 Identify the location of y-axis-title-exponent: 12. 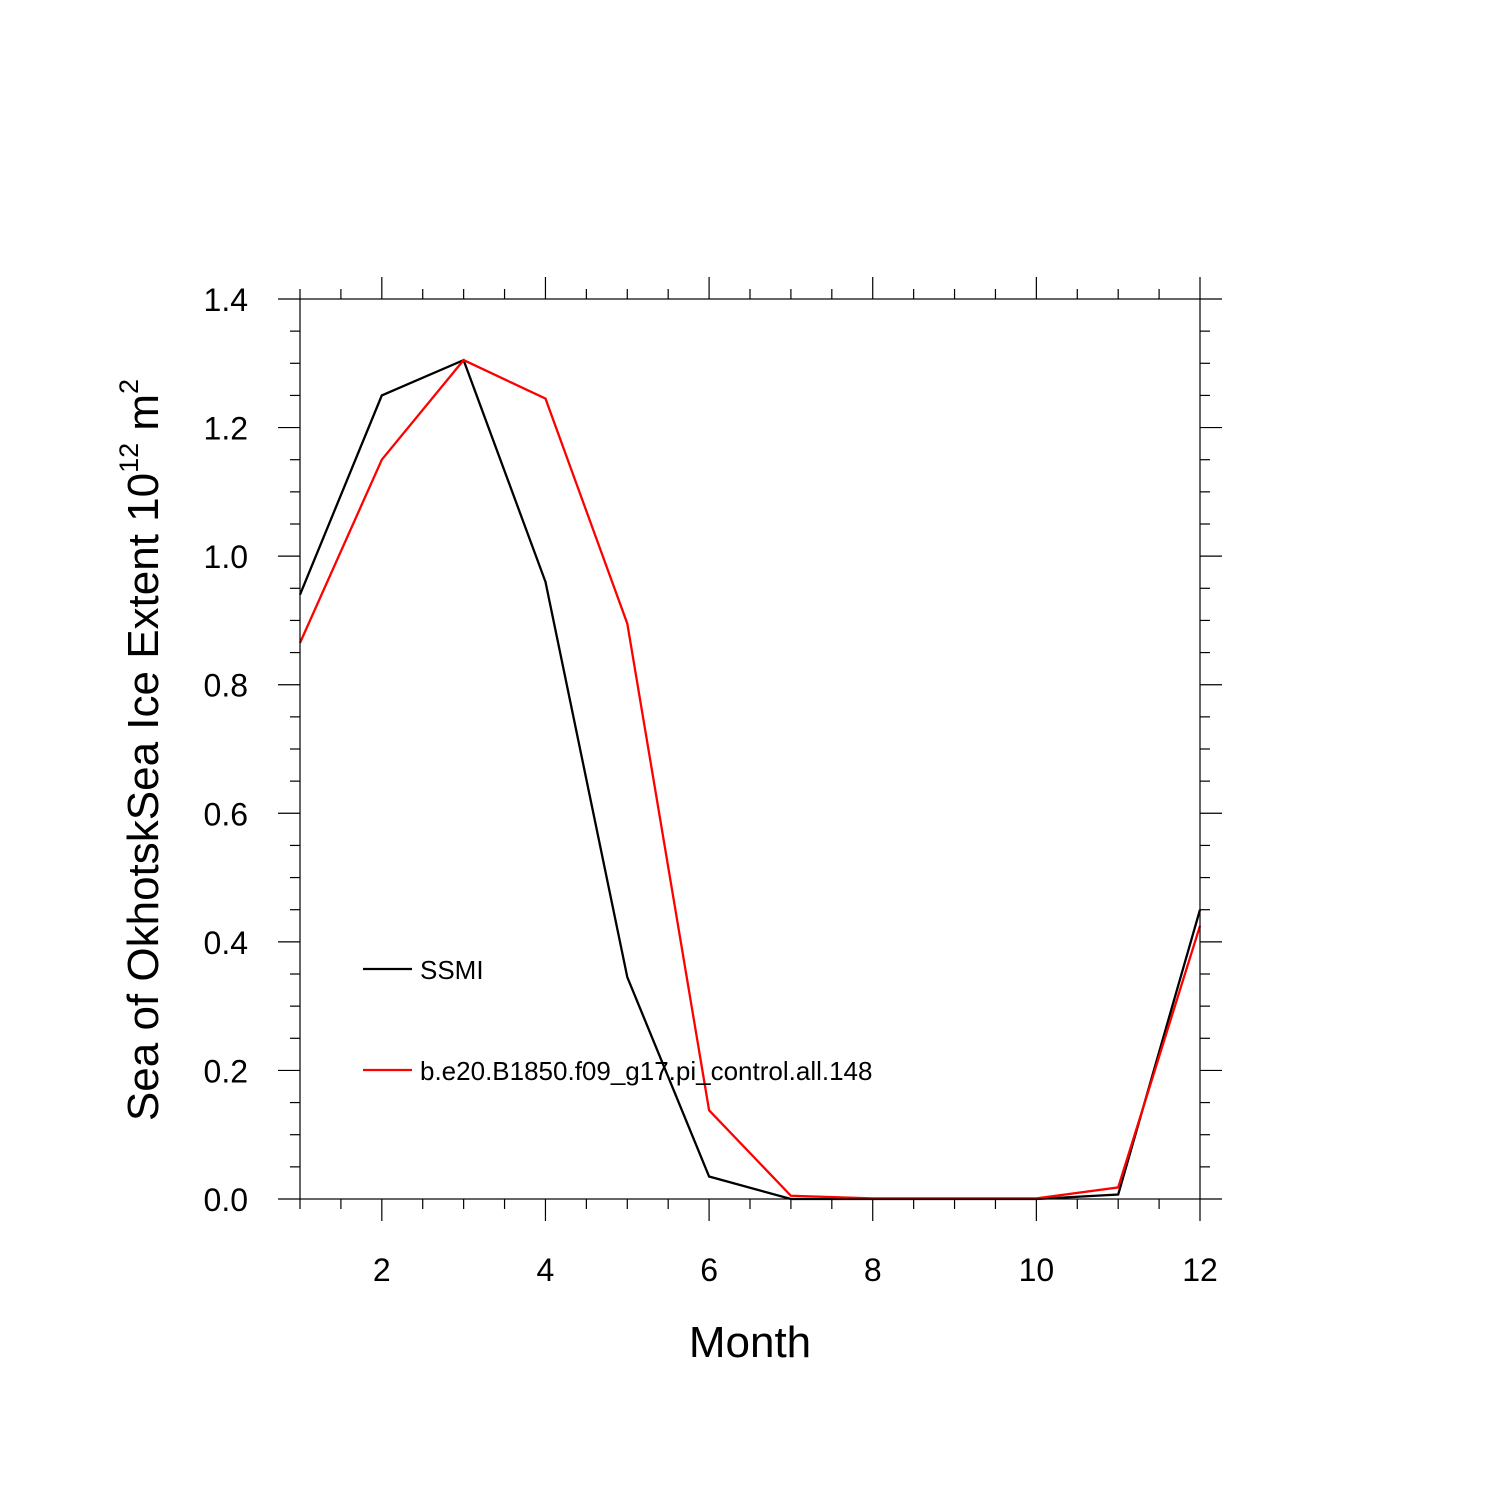
(129, 458).